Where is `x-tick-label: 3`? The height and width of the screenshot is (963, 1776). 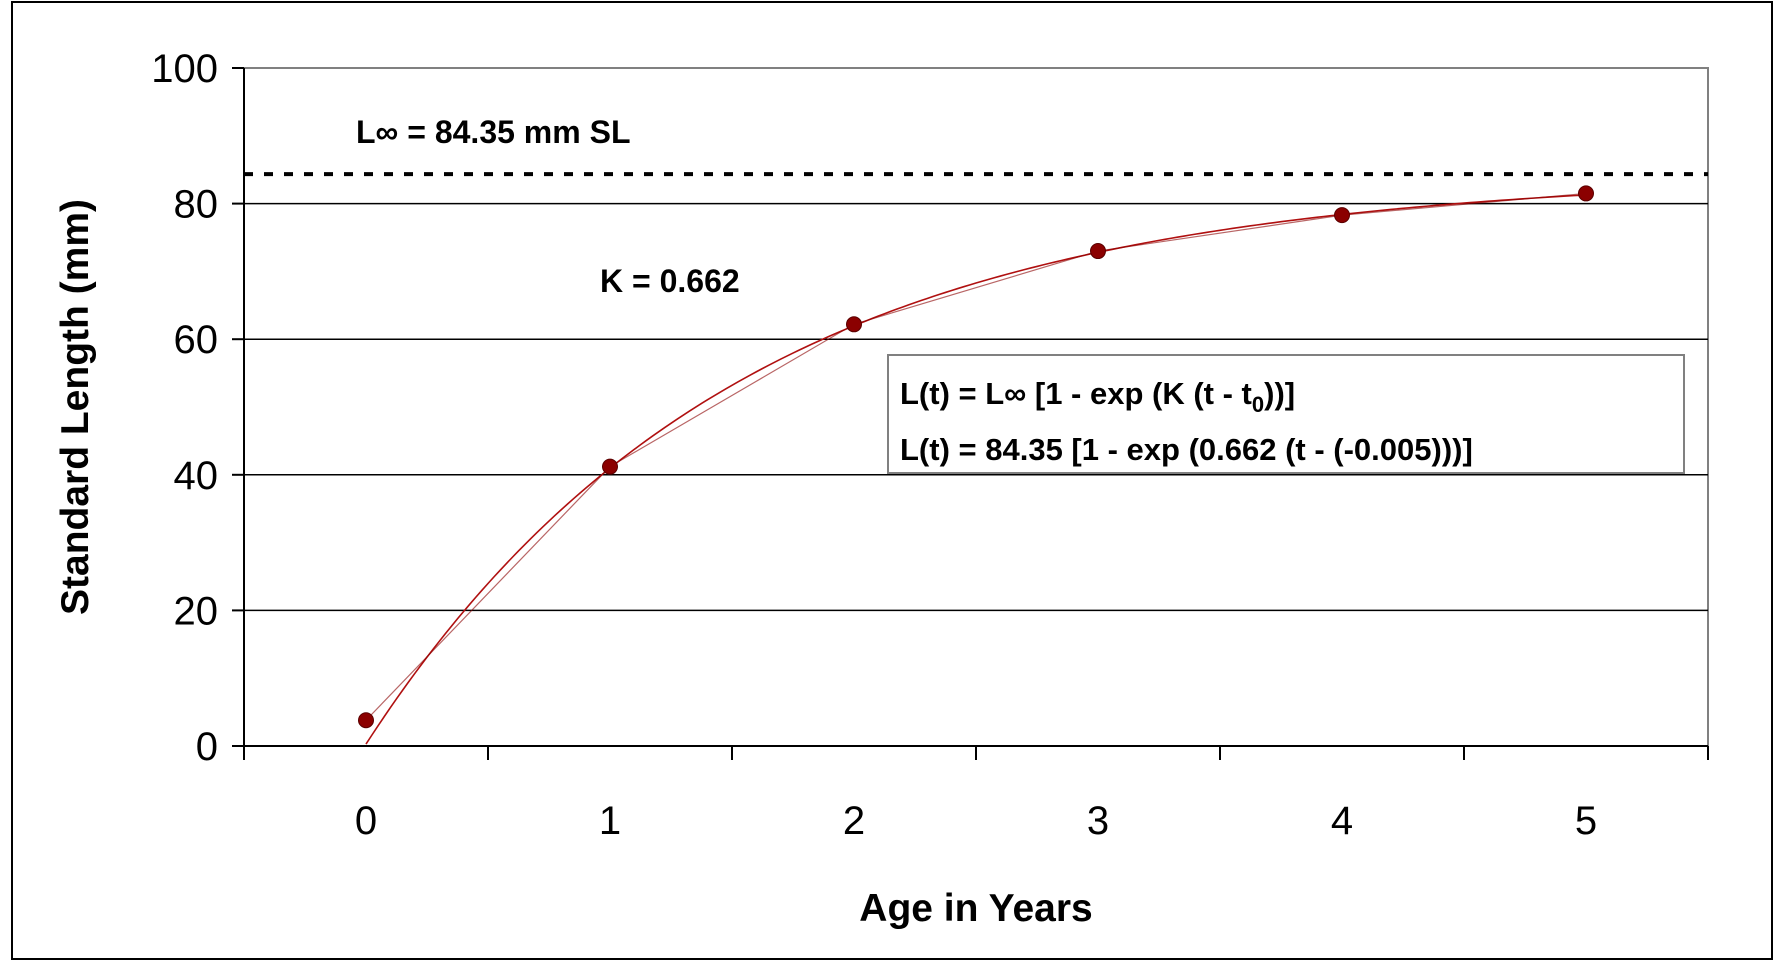 x-tick-label: 3 is located at coordinates (1098, 821).